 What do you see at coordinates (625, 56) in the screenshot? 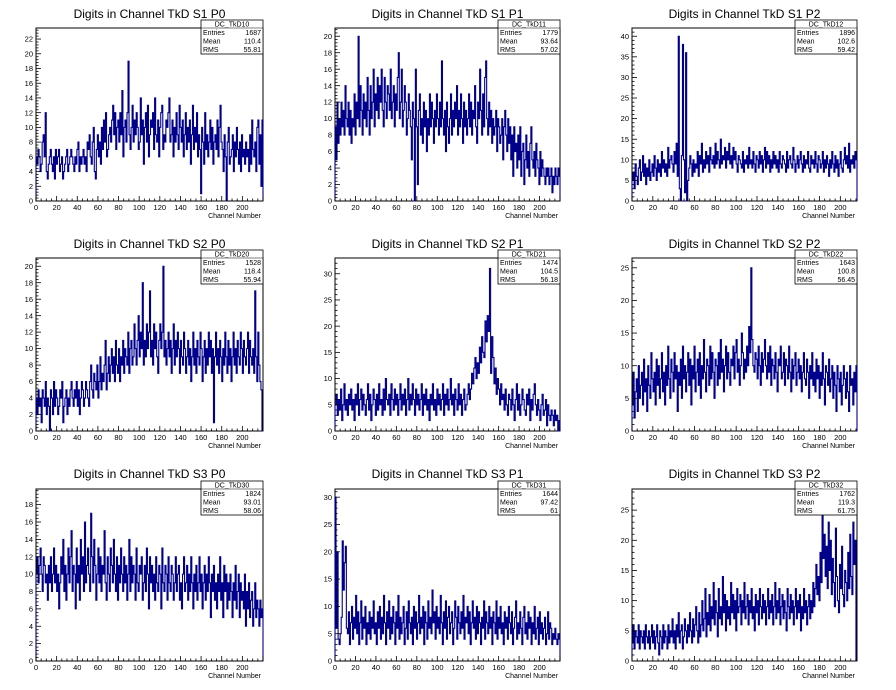
I see `y-tick-label: 35` at bounding box center [625, 56].